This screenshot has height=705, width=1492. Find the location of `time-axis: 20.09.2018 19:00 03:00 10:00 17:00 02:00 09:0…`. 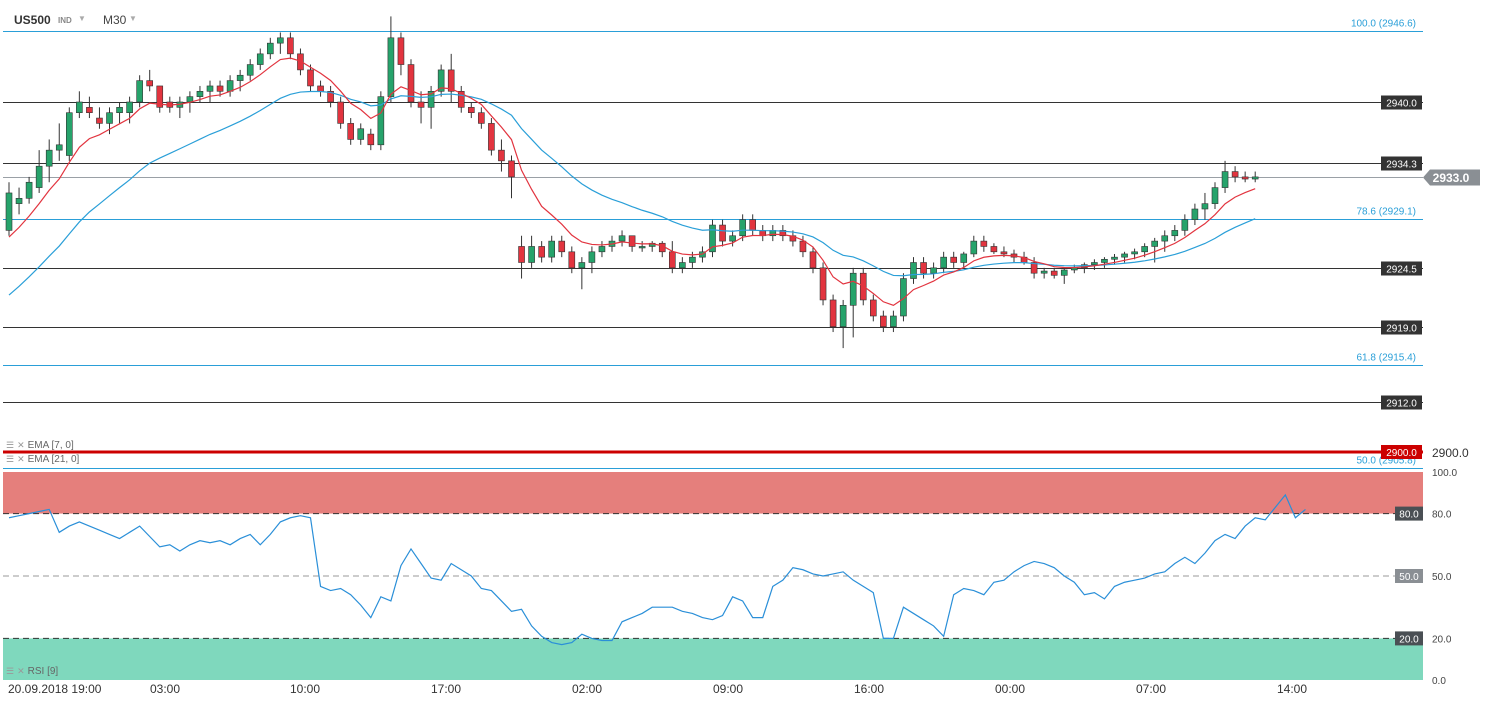

time-axis: 20.09.2018 19:00 03:00 10:00 17:00 02:00 09:0… is located at coordinates (657, 689).